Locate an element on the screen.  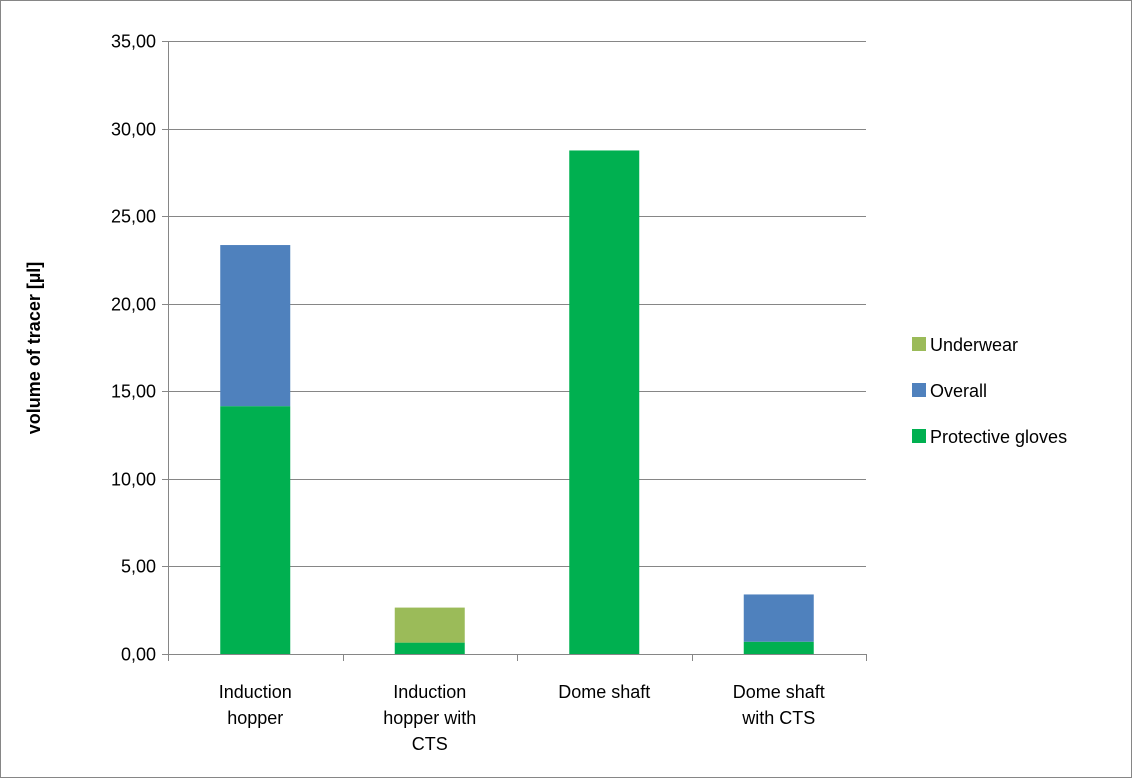
bar-underwear is located at coordinates (429, 625).